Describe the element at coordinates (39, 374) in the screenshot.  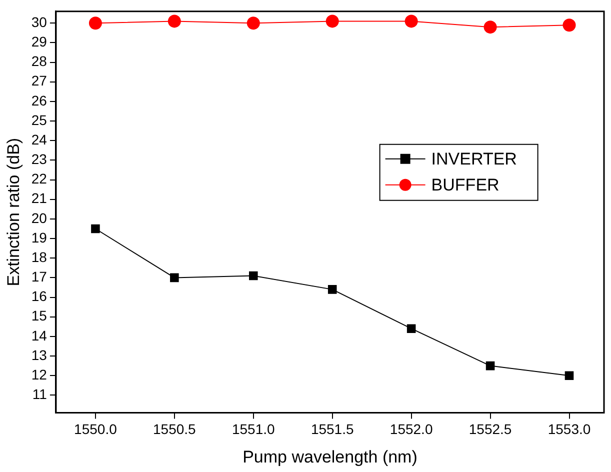
I see `y-tick-label: 12` at that location.